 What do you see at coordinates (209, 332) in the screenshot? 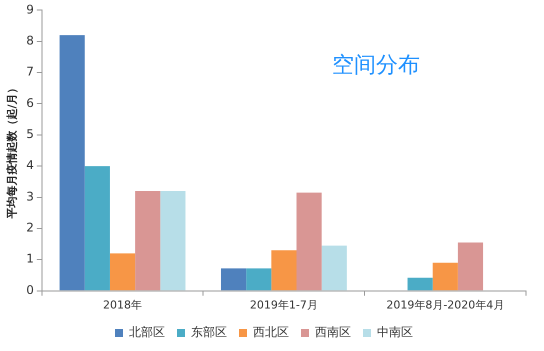
I see `legend-label: 东部区` at bounding box center [209, 332].